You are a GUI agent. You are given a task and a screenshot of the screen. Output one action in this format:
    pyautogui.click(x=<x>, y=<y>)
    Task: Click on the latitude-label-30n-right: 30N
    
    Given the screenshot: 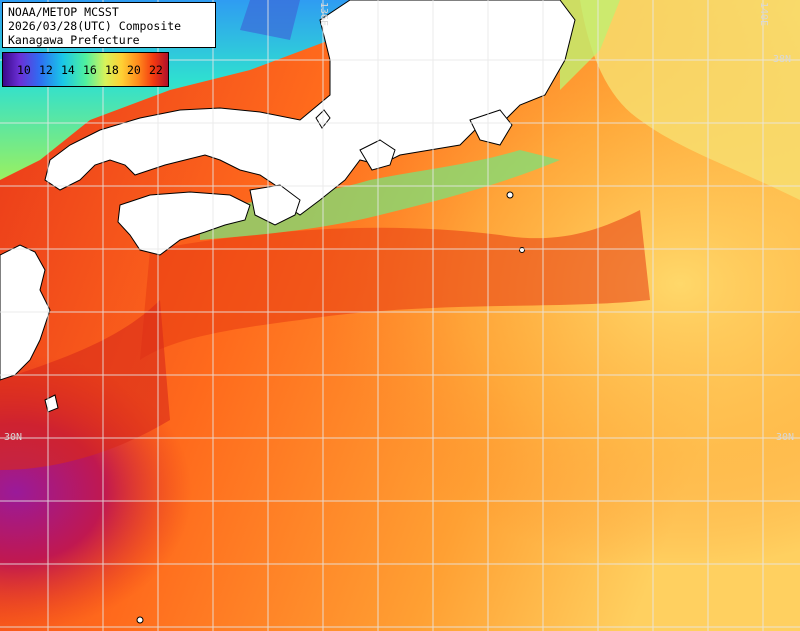 What is the action you would take?
    pyautogui.click(x=785, y=437)
    